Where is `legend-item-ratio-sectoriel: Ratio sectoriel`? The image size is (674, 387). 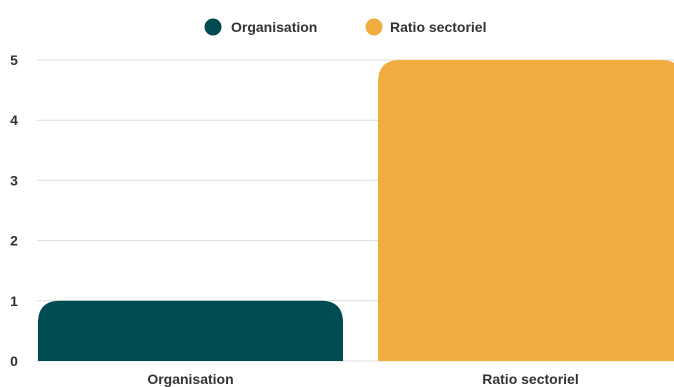 legend-item-ratio-sectoriel: Ratio sectoriel is located at coordinates (426, 27).